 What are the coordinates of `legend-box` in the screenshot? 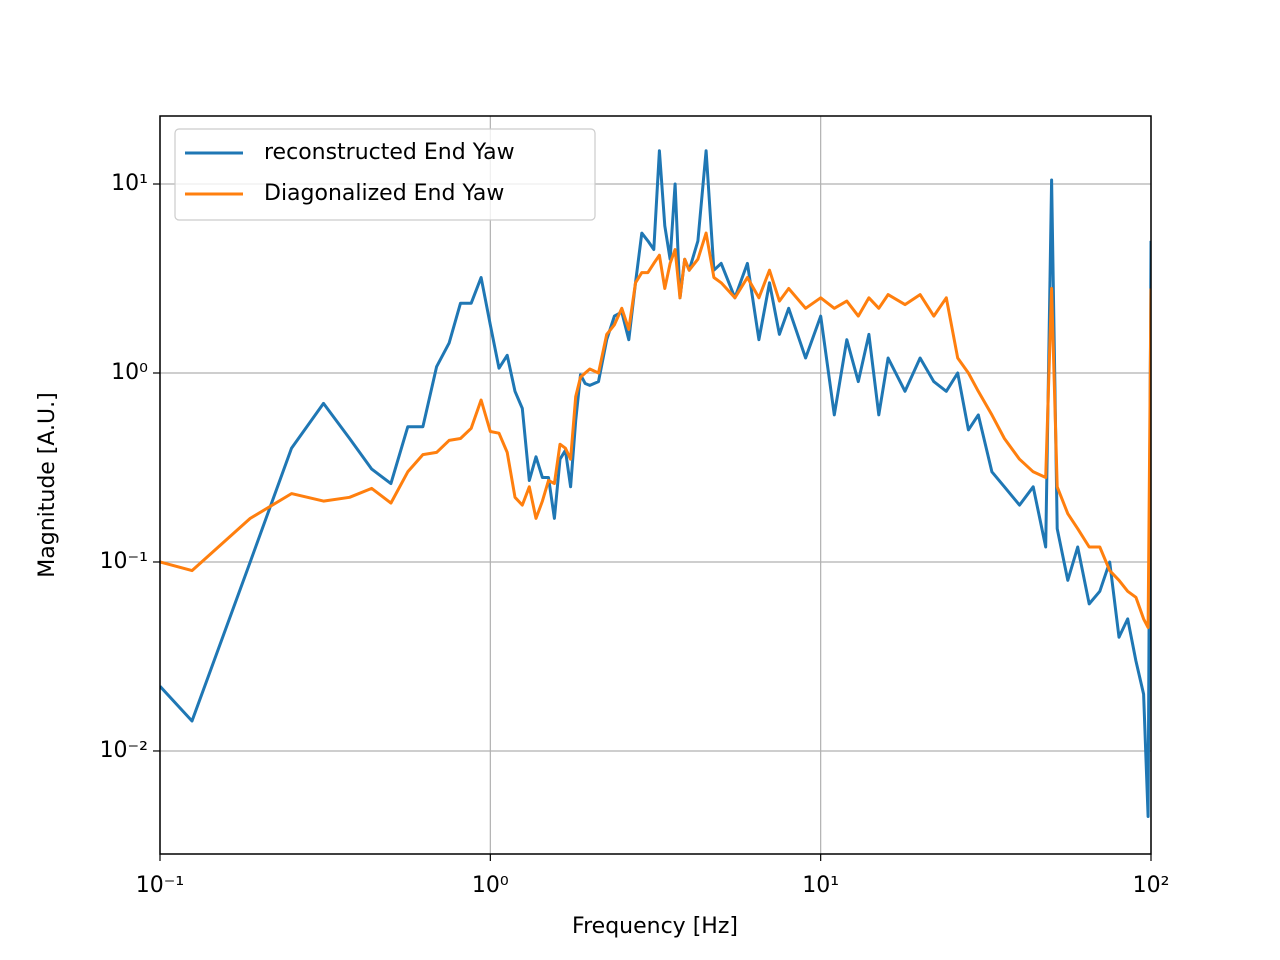 It's located at (385, 174).